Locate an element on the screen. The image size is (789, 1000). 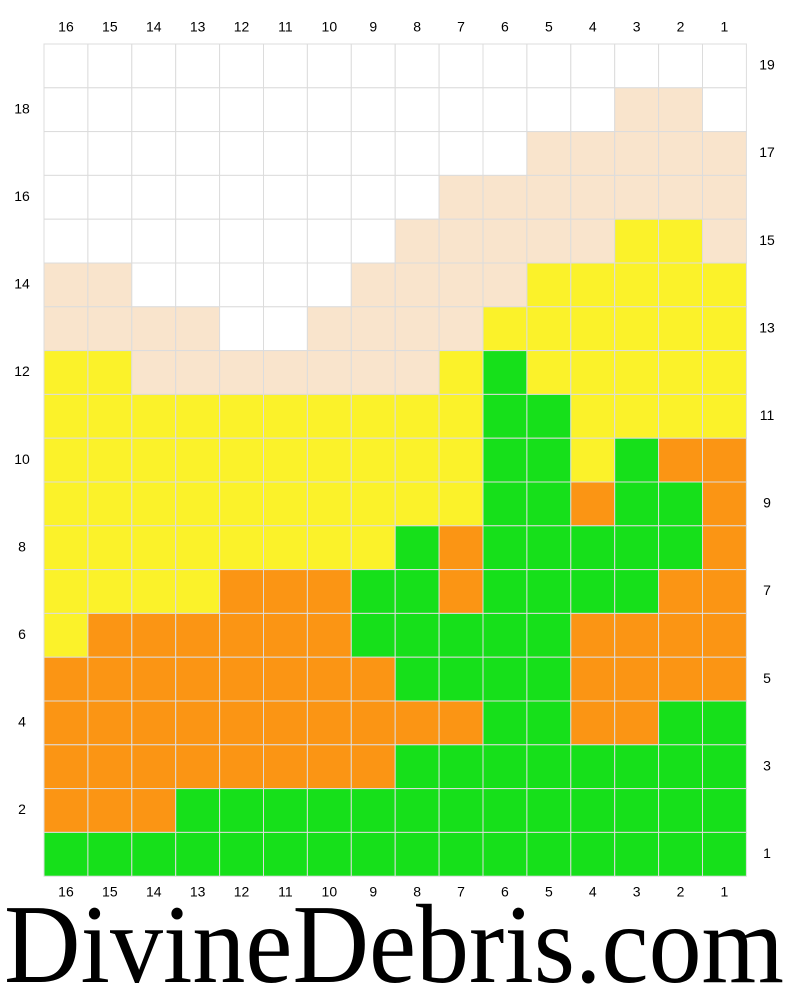
column-label-top: 1 is located at coordinates (725, 27).